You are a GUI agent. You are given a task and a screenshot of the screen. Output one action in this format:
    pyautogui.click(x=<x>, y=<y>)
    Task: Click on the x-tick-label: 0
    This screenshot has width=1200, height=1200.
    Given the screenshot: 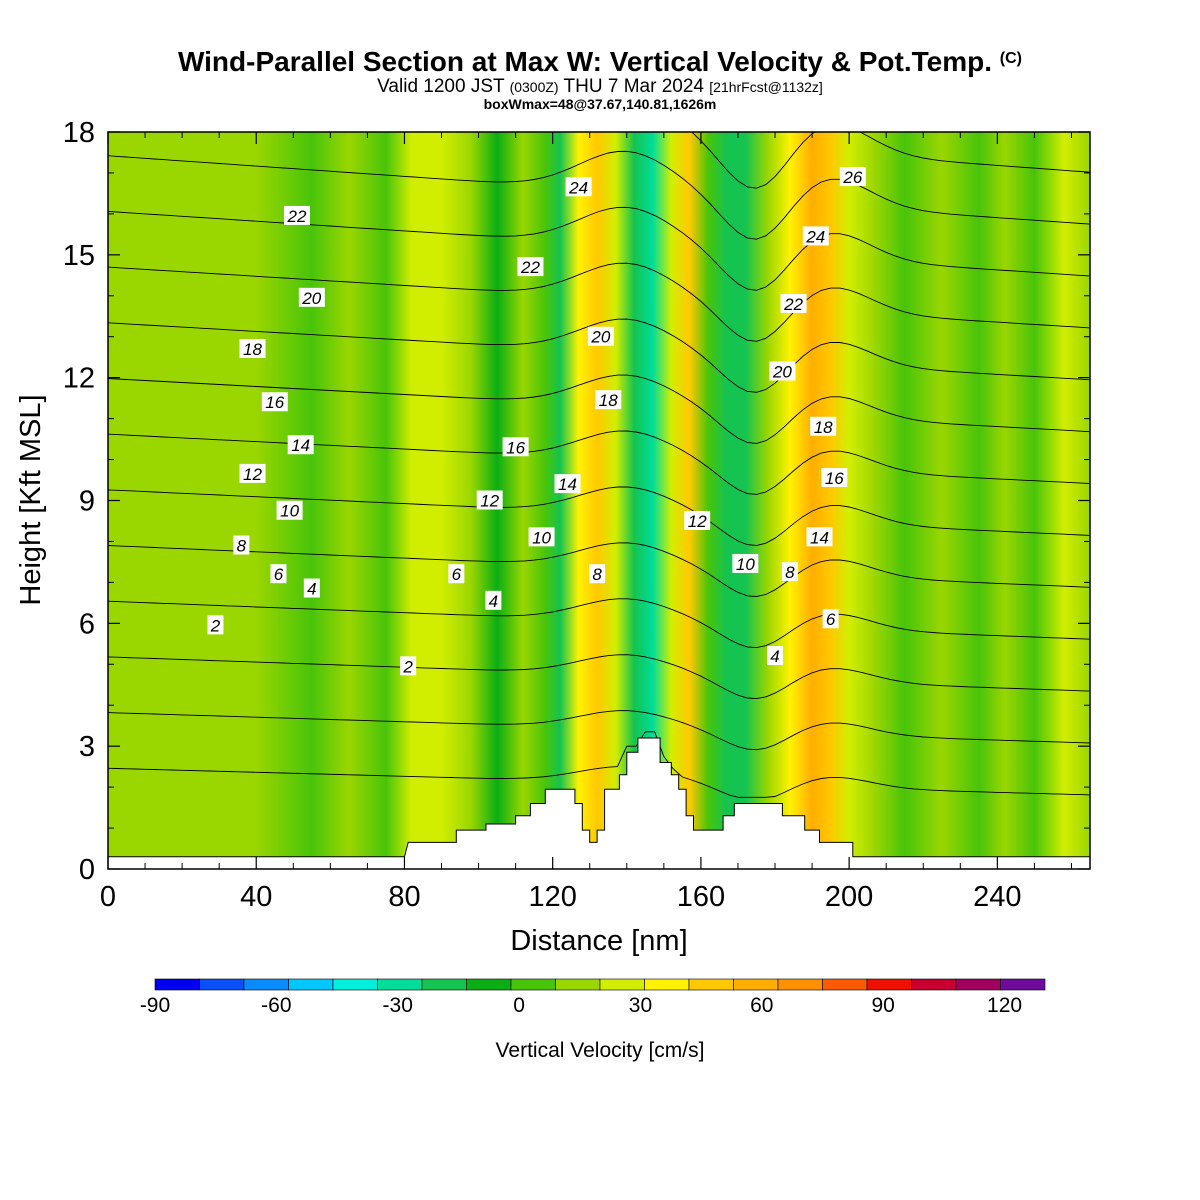 What is the action you would take?
    pyautogui.click(x=108, y=897)
    